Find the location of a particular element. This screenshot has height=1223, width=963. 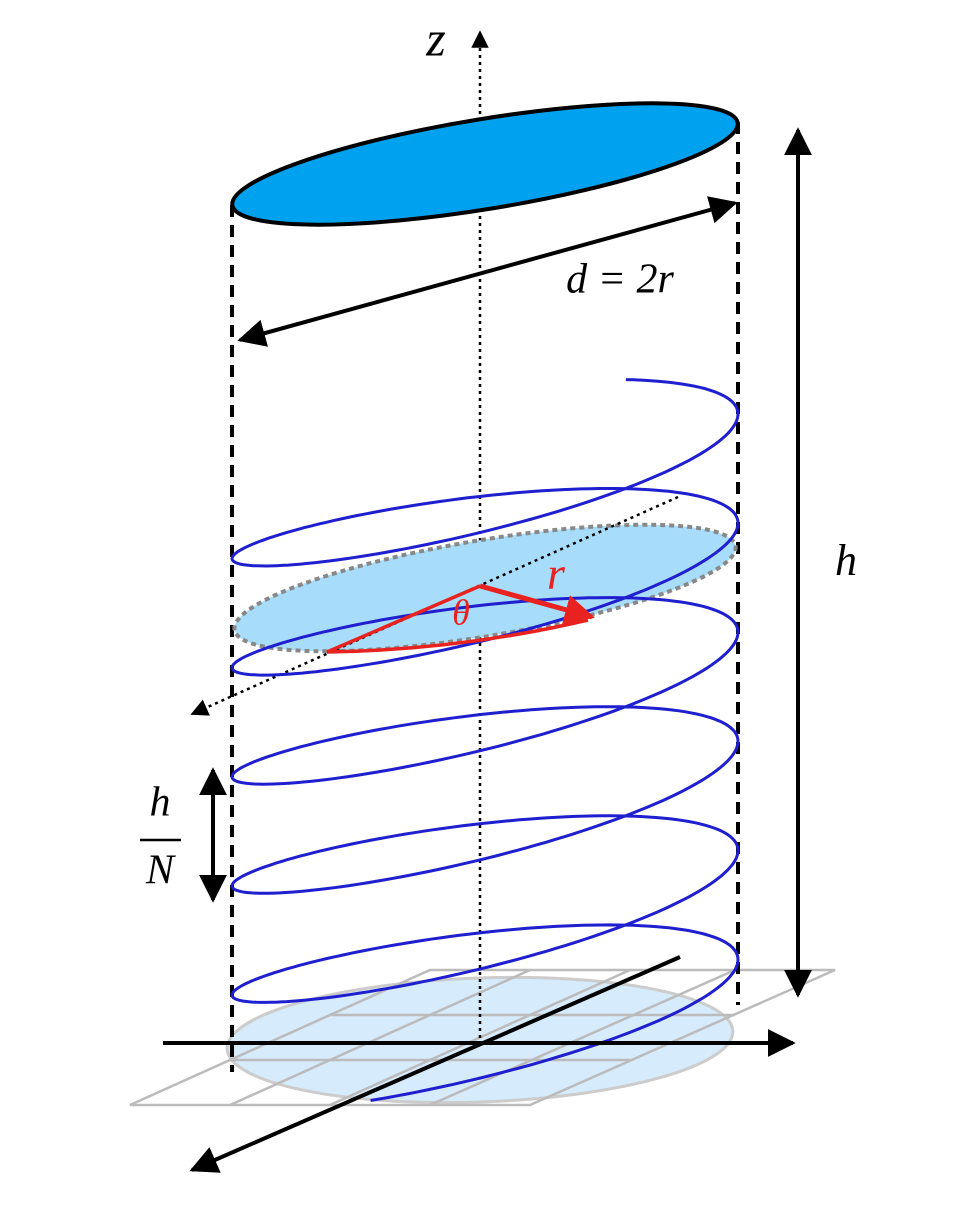

diameter-label: d = 2r is located at coordinates (620, 280).